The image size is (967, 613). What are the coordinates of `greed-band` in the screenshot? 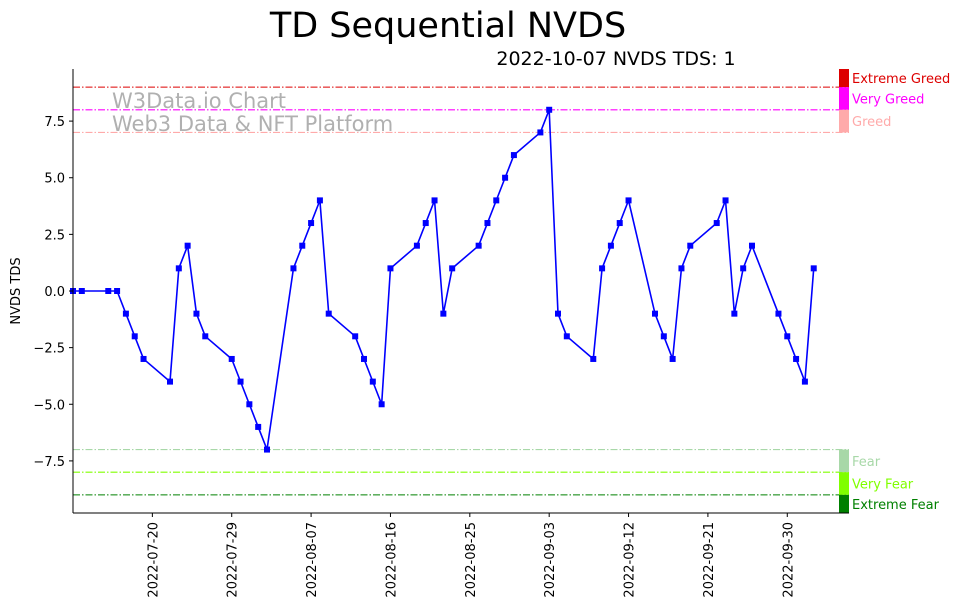 It's located at (844, 121).